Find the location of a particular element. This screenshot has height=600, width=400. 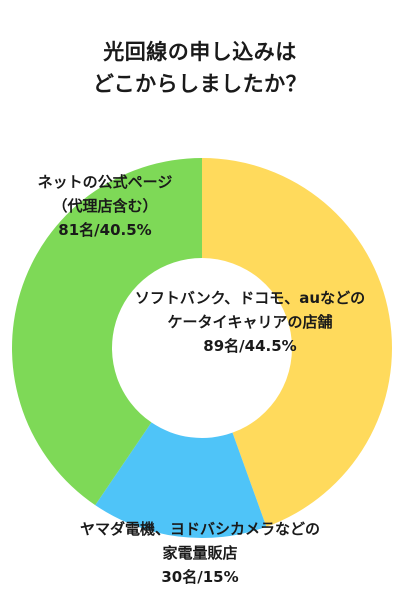

slice-label-online-value: 81名/40.5% is located at coordinates (105, 230).